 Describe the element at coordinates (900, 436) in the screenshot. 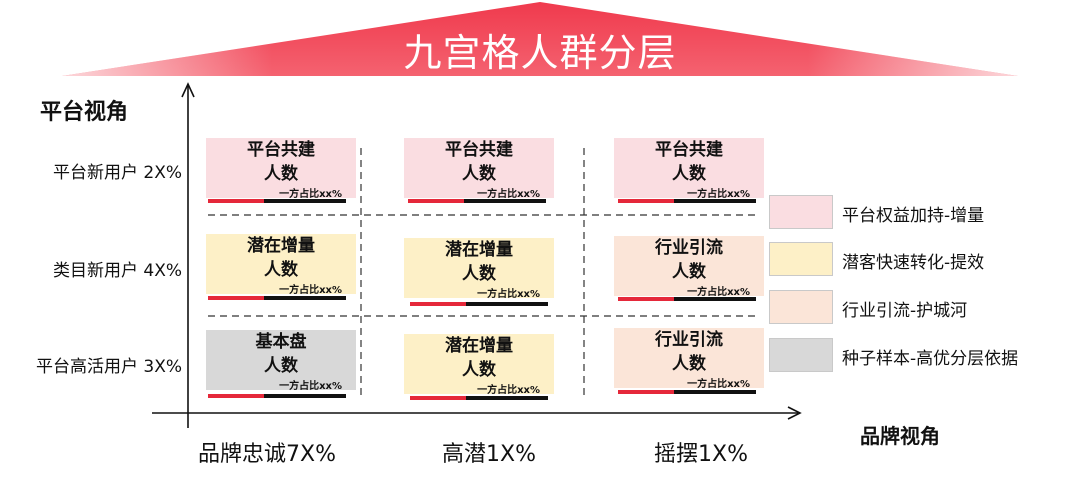

I see `x-axis-title: 品牌视角` at that location.